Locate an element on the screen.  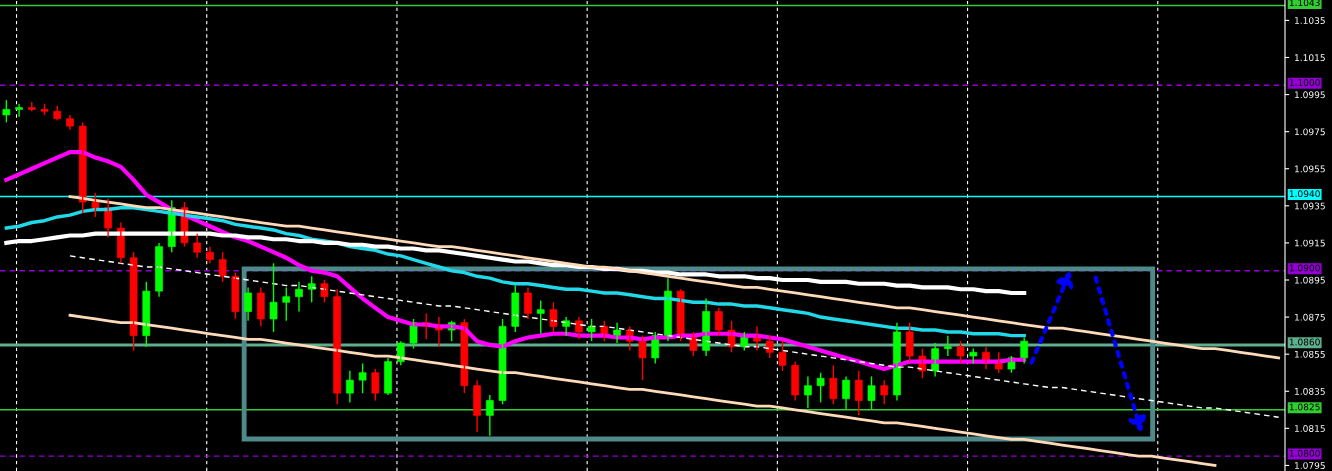
ref-line-label: 1.0860 is located at coordinates (1304, 342).